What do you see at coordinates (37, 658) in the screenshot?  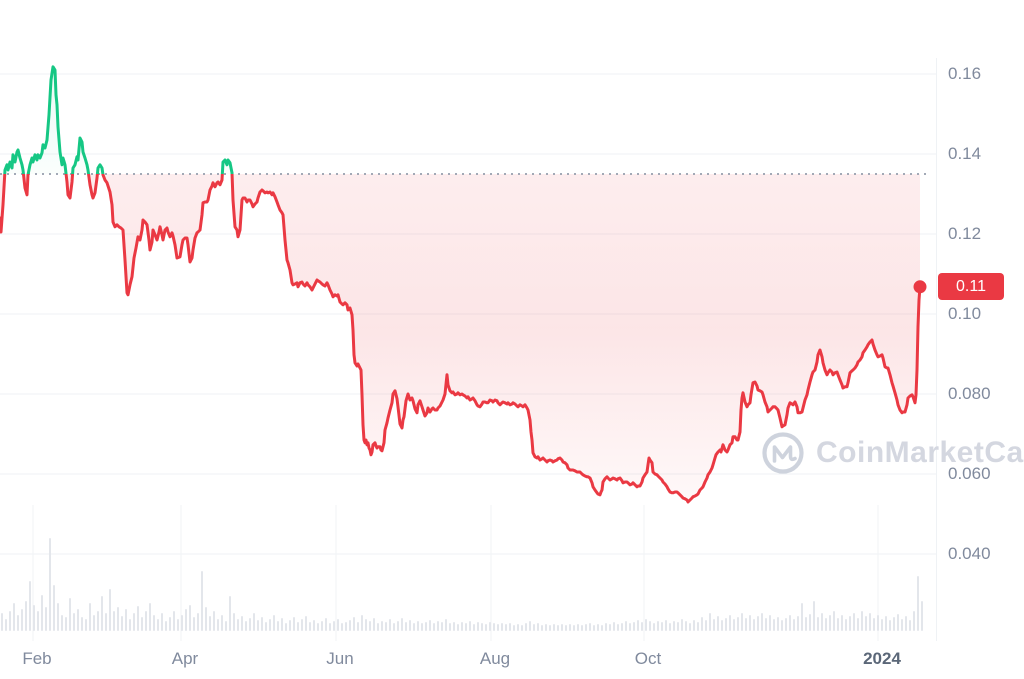 I see `x-axis-label: Feb` at bounding box center [37, 658].